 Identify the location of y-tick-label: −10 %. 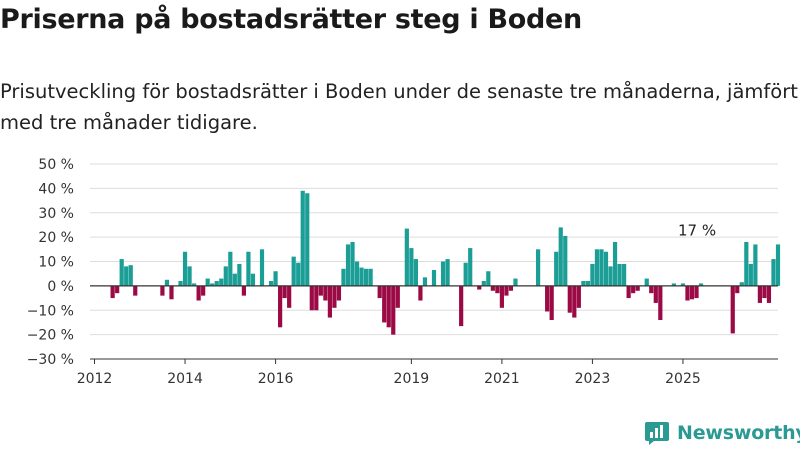
(50, 311).